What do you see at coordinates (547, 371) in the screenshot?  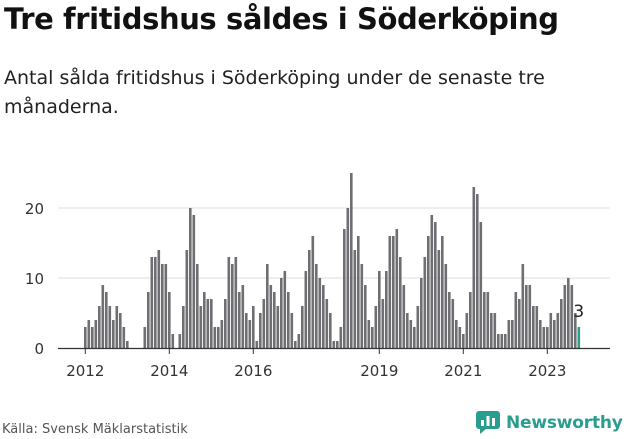 I see `x-tick-label: 2023` at bounding box center [547, 371].